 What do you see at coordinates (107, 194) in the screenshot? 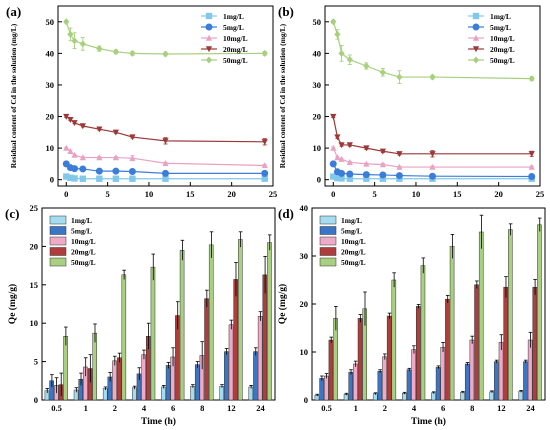
I see `x-tick-label: 5` at bounding box center [107, 194].